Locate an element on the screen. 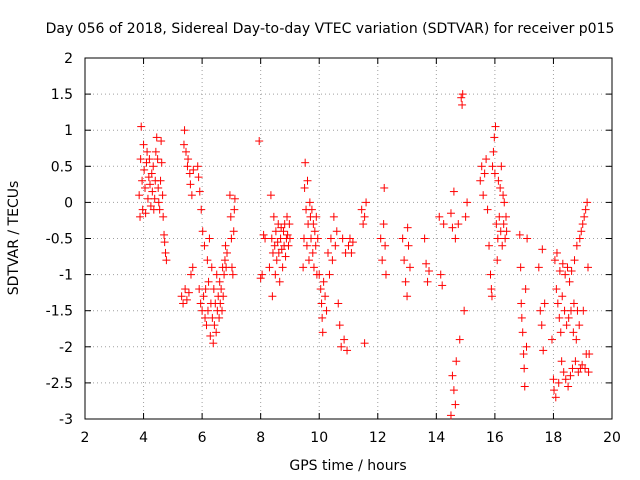  x-tick-label: 16 is located at coordinates (495, 438).